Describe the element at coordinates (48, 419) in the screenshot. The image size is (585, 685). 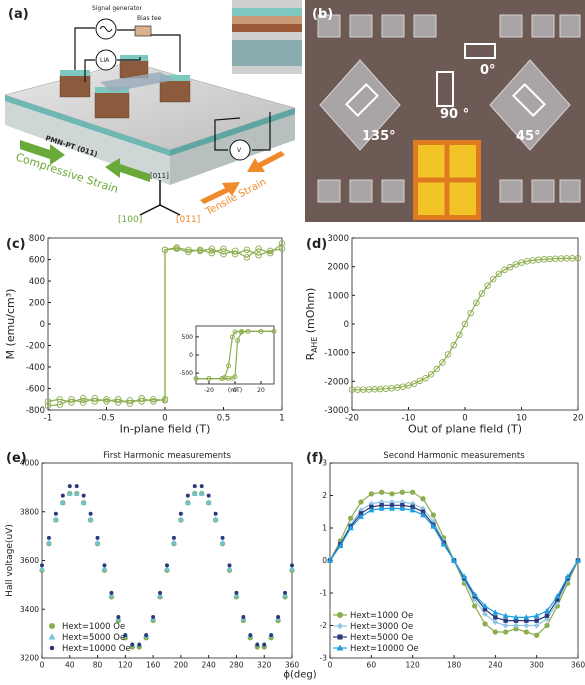
I see `x-tick-label: -1` at that location.